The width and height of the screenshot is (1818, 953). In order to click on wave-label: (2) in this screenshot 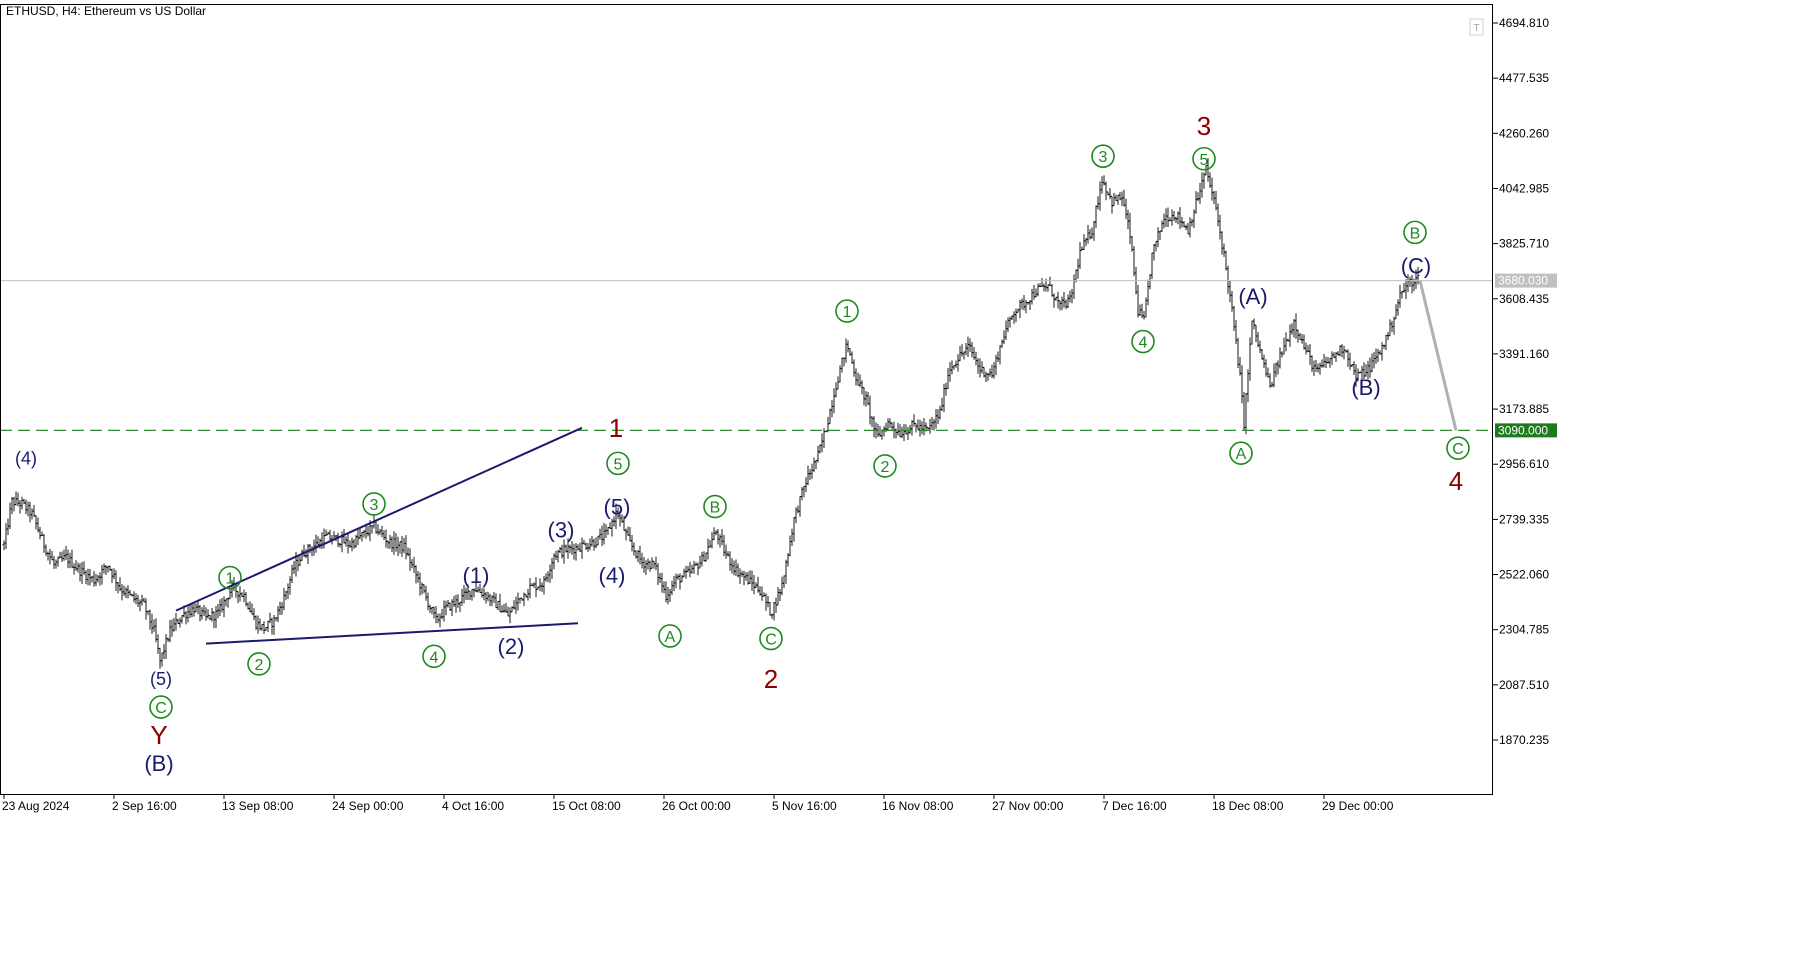, I will do `click(511, 646)`.